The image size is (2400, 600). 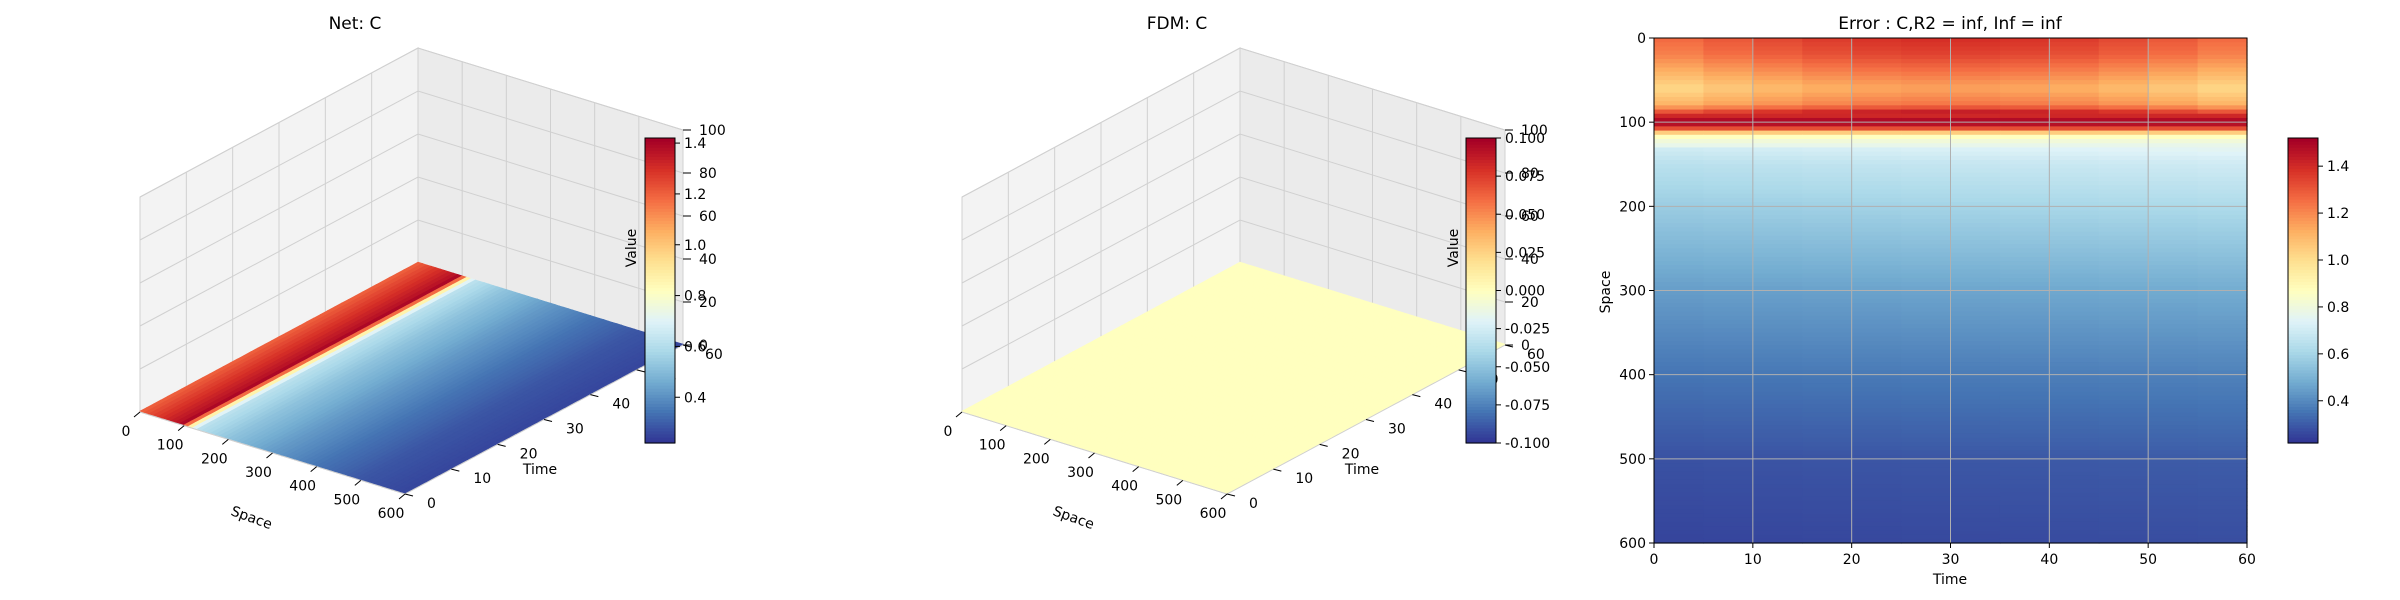 What do you see at coordinates (258, 473) in the screenshot?
I see `x-tick-label: 300` at bounding box center [258, 473].